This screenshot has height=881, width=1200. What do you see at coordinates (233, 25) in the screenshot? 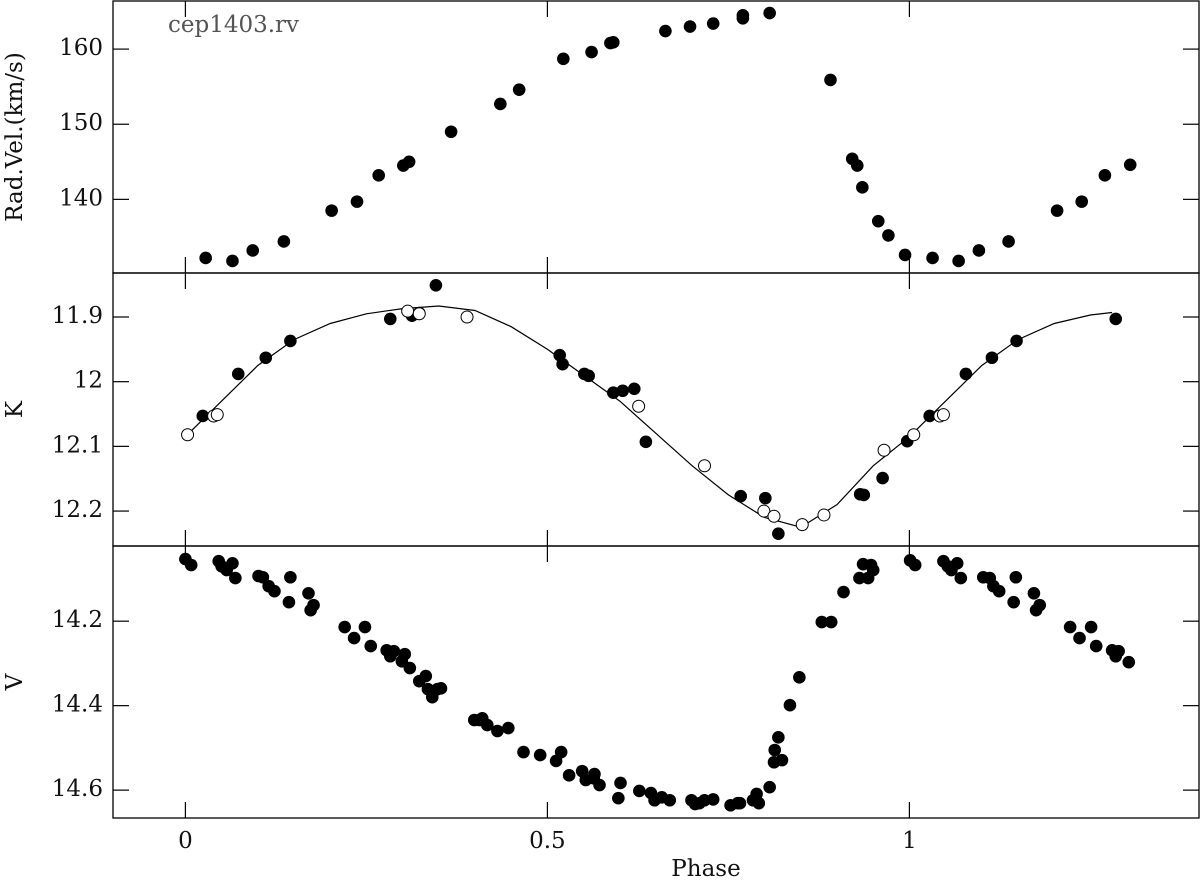
I see `annotation: cep1403.rv` at bounding box center [233, 25].